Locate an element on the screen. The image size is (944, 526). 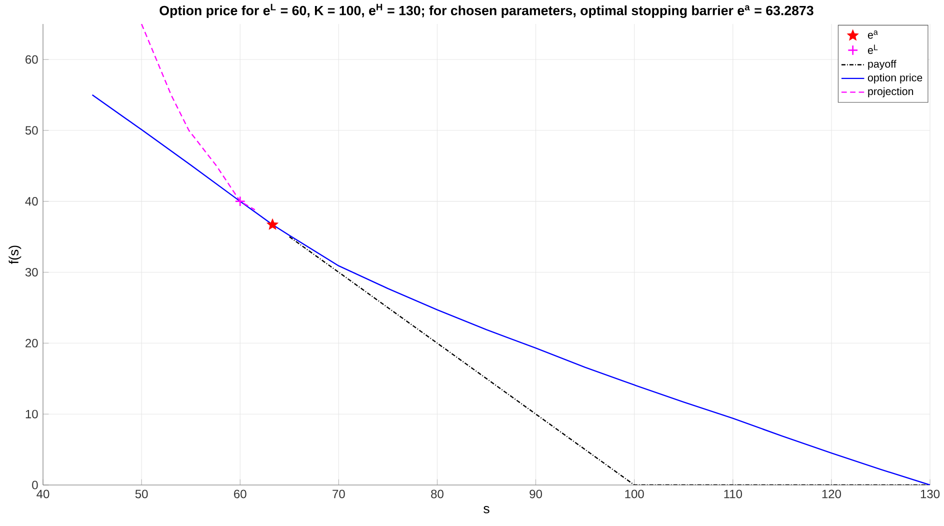
x-tick-label: 130 is located at coordinates (930, 494).